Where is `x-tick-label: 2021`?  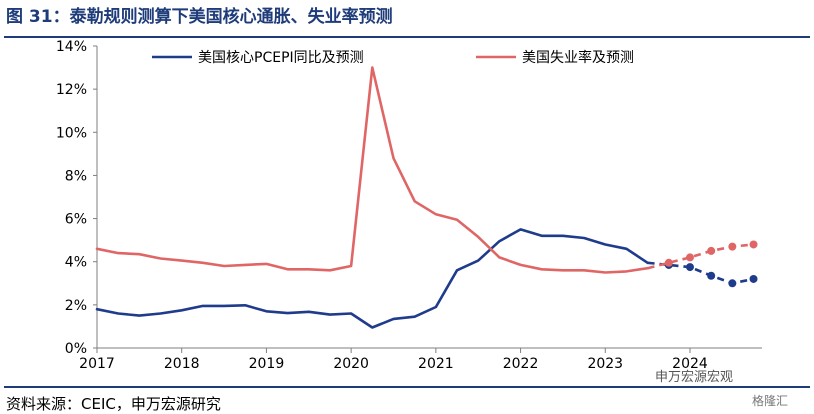 x-tick-label: 2021 is located at coordinates (436, 364).